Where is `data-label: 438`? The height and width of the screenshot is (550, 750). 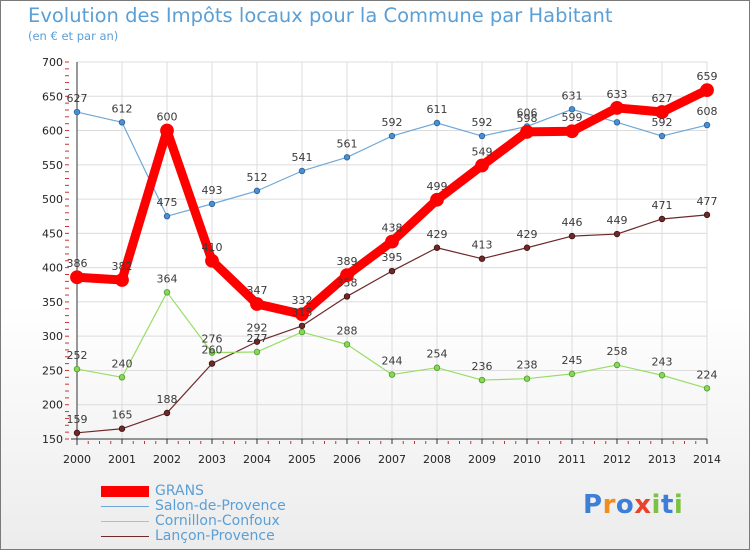
data-label: 438 is located at coordinates (392, 228).